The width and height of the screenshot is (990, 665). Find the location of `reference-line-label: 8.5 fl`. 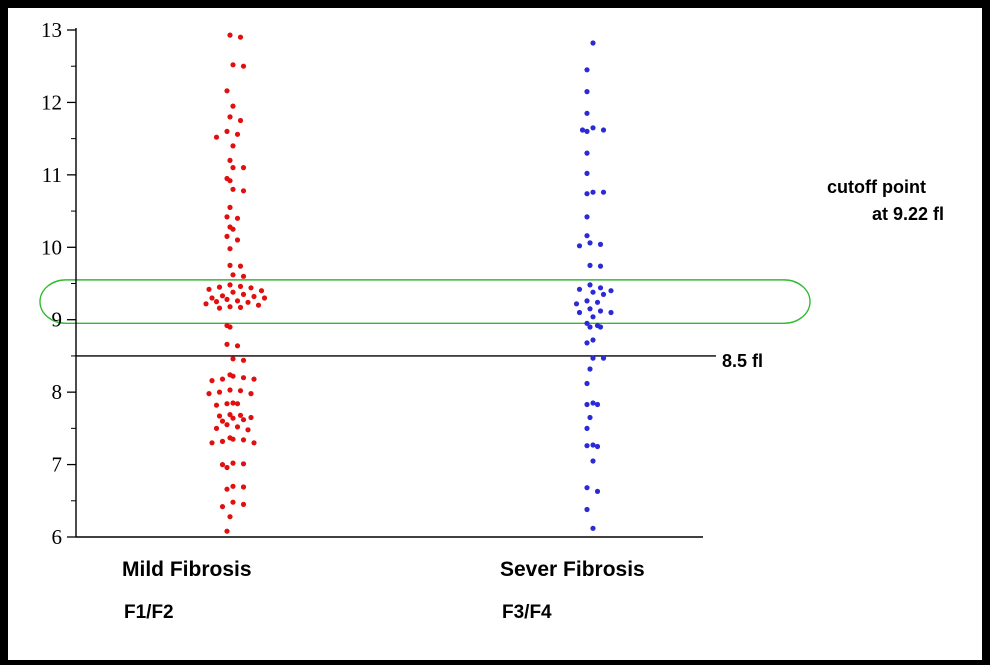

reference-line-label: 8.5 fl is located at coordinates (742, 361).